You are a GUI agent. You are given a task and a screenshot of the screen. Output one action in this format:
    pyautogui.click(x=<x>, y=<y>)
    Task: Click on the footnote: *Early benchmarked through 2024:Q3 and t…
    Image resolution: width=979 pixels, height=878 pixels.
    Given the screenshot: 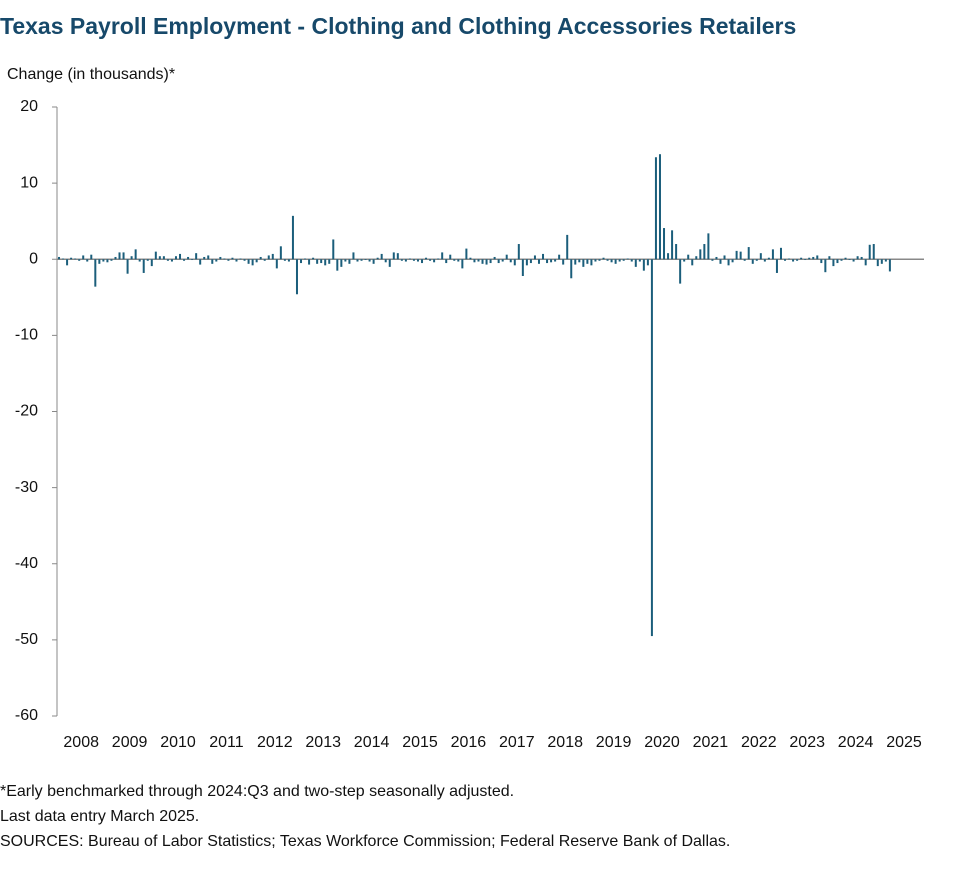 What is the action you would take?
    pyautogui.click(x=257, y=791)
    